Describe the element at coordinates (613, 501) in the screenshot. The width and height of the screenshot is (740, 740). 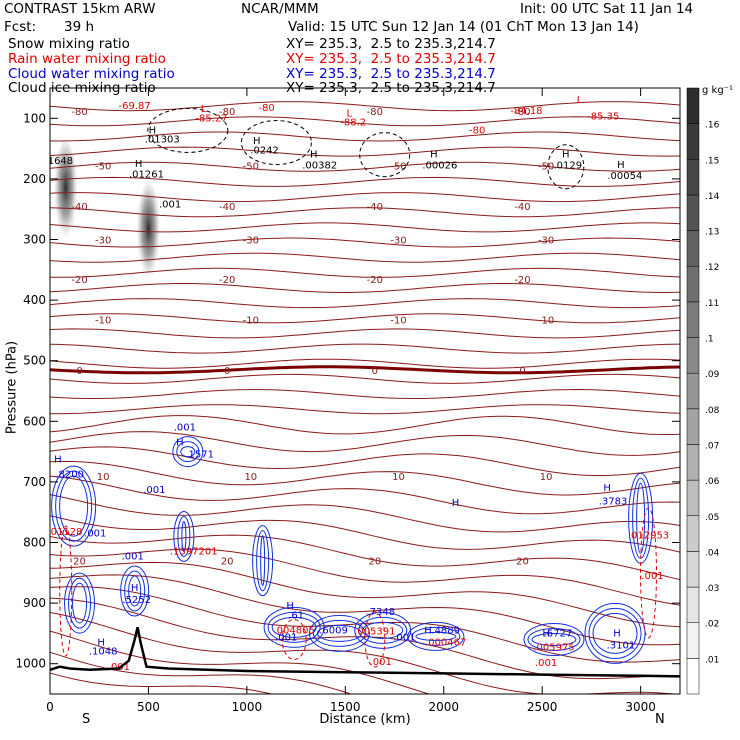
I see `extremum-label-33: .3783` at that location.